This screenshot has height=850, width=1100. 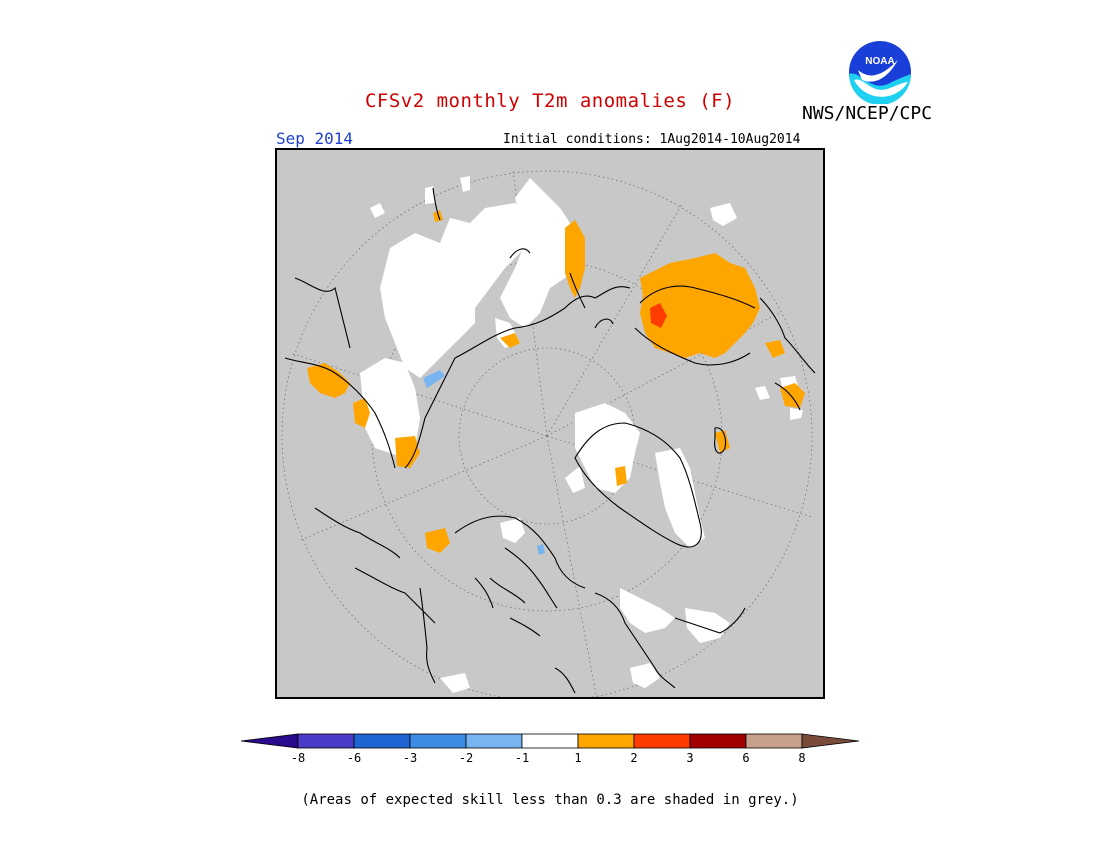 What do you see at coordinates (522, 758) in the screenshot?
I see `colorbar-label: -1` at bounding box center [522, 758].